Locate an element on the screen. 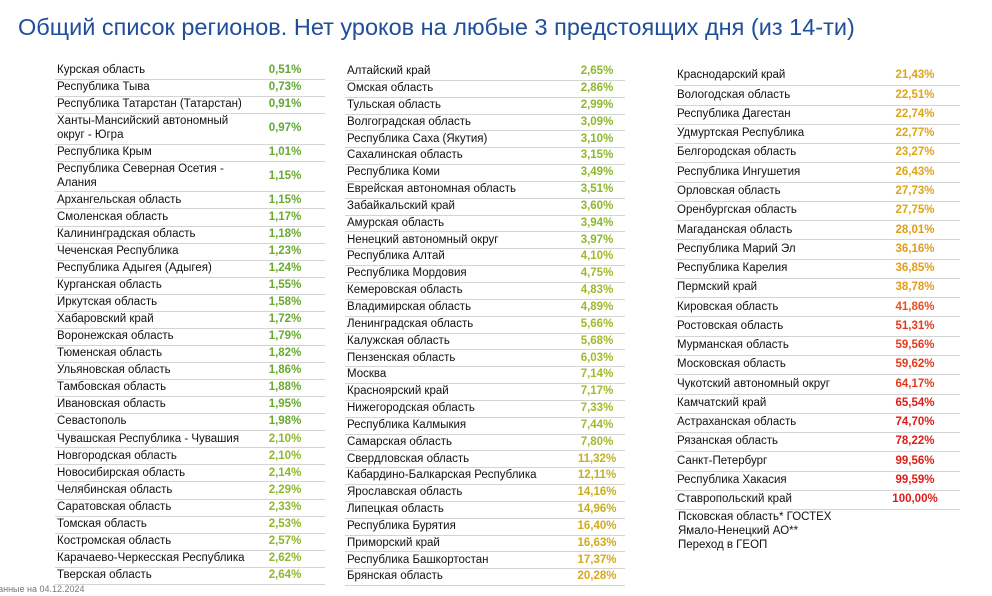 This screenshot has height=596, width=992. region-name: Томская область is located at coordinates (102, 523).